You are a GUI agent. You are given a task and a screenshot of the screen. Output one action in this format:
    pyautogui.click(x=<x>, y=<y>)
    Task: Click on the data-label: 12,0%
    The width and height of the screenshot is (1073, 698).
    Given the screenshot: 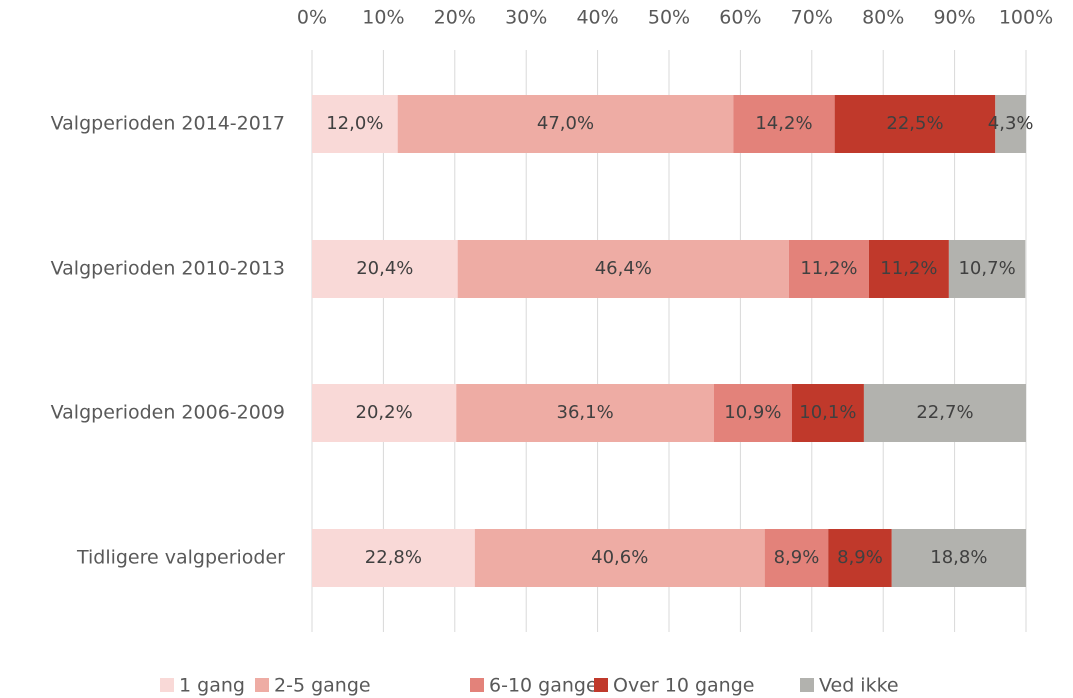 What is the action you would take?
    pyautogui.click(x=354, y=123)
    